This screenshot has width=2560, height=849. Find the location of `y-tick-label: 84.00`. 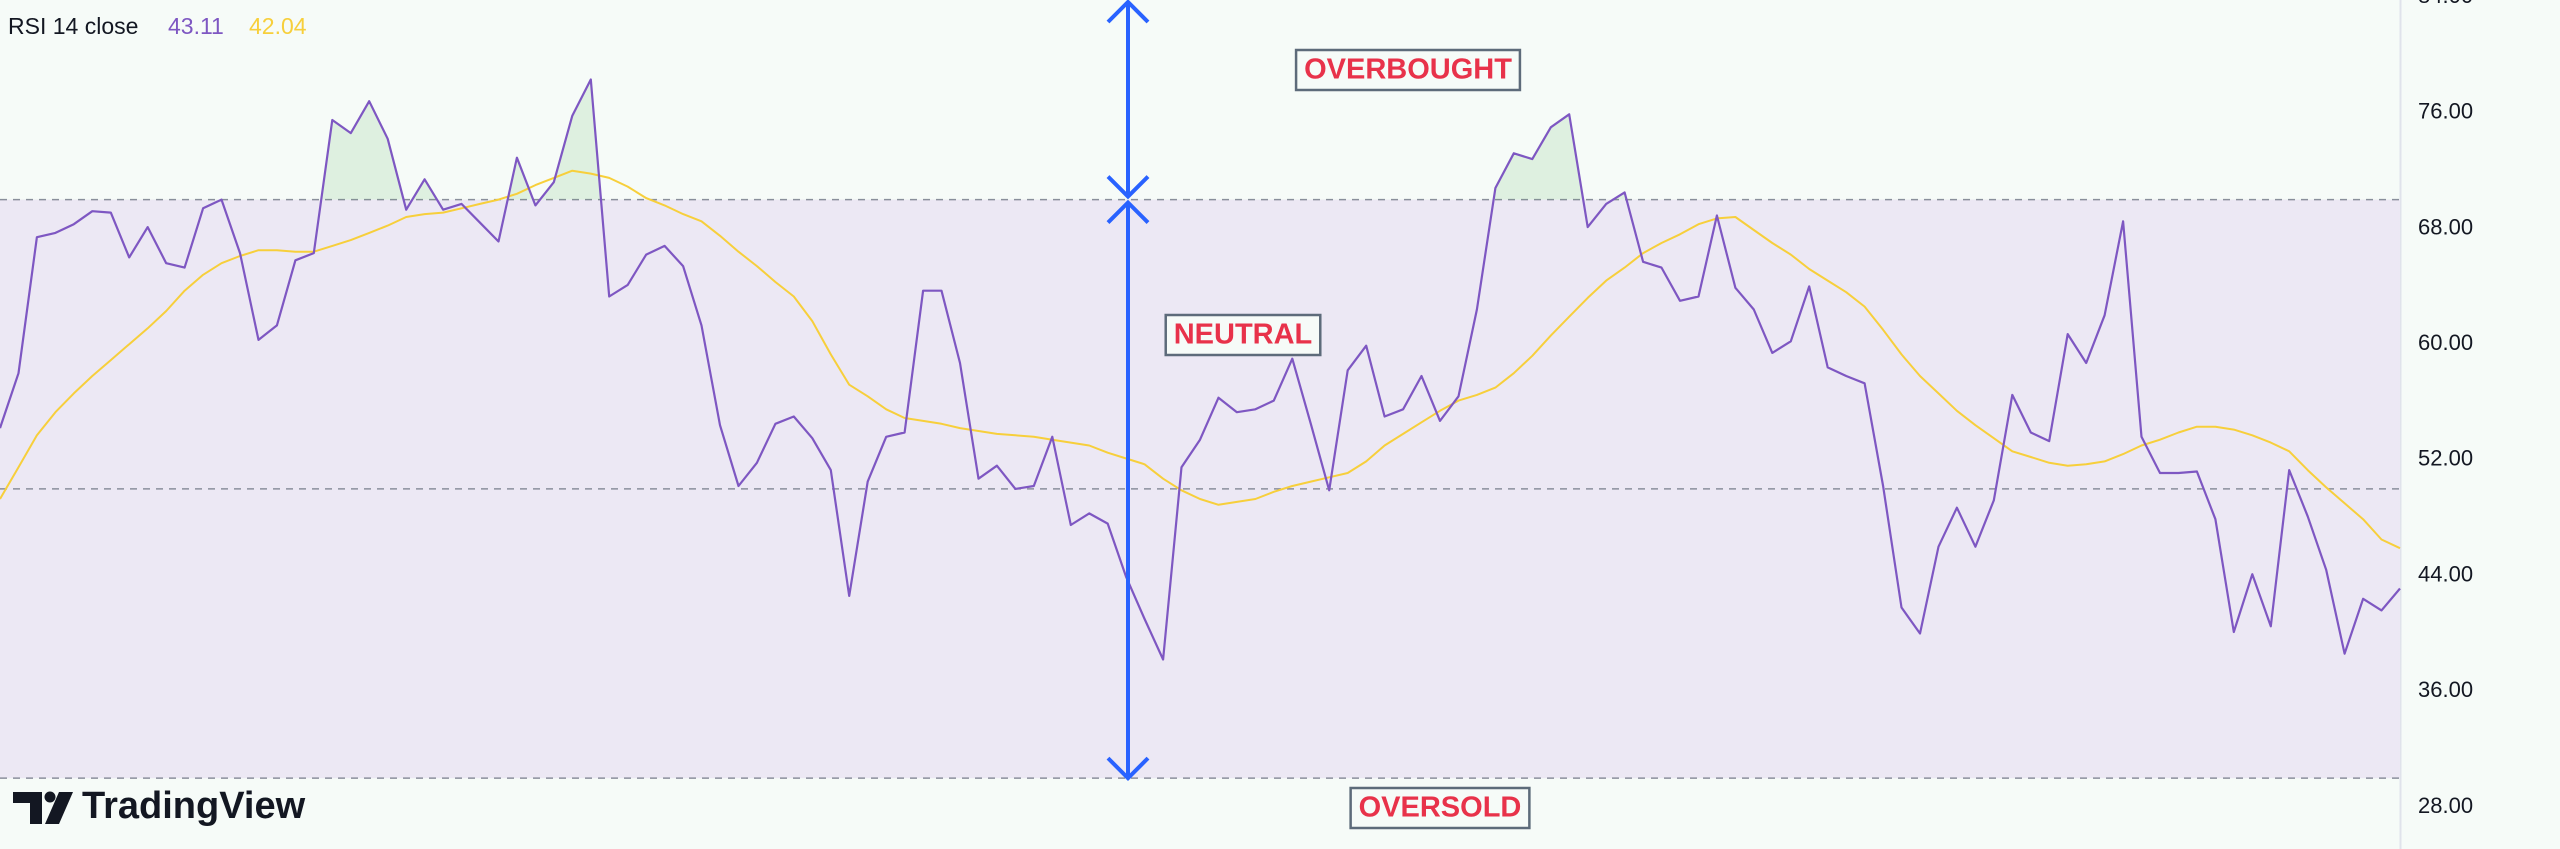

y-tick-label: 84.00 is located at coordinates (2445, 4).